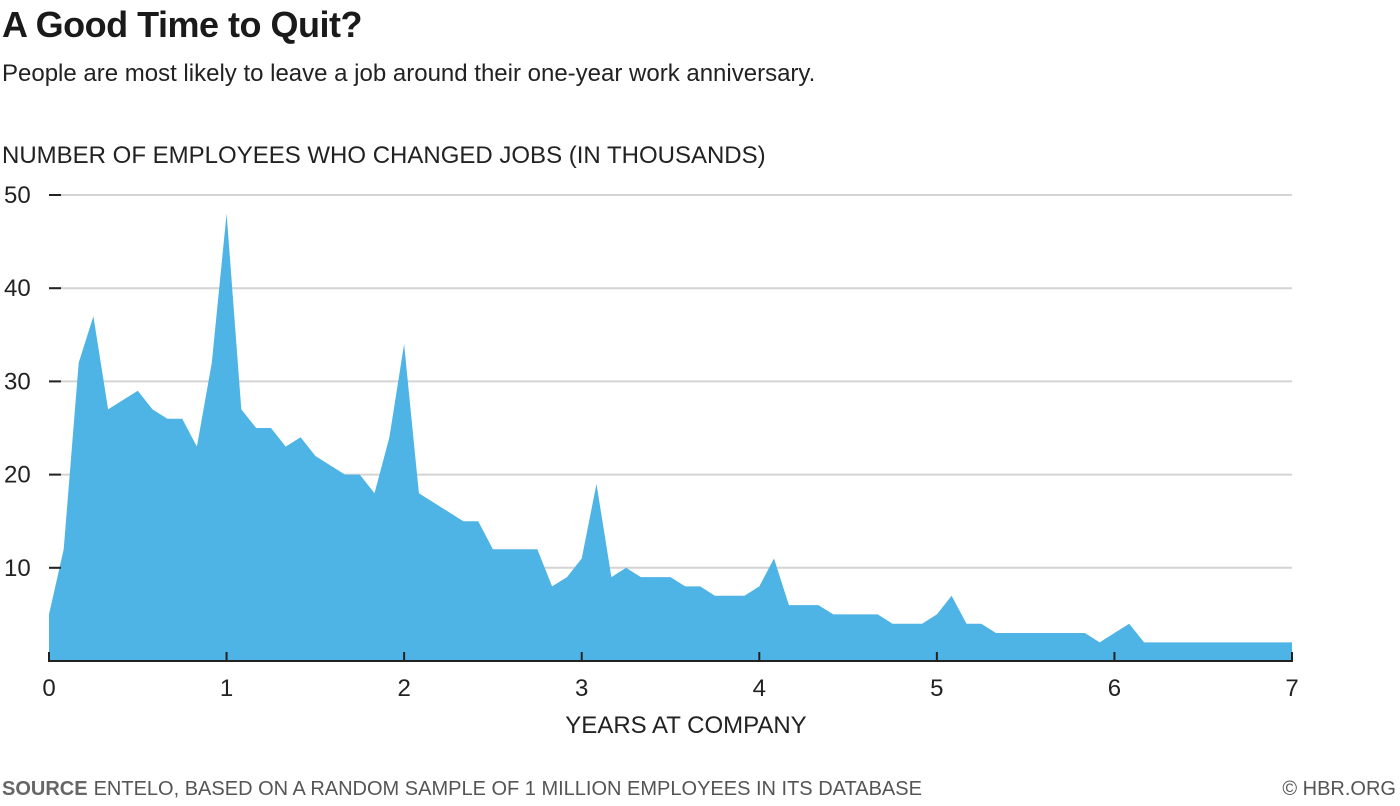 This screenshot has height=806, width=1400. I want to click on source-key: SOURCE, so click(45, 789).